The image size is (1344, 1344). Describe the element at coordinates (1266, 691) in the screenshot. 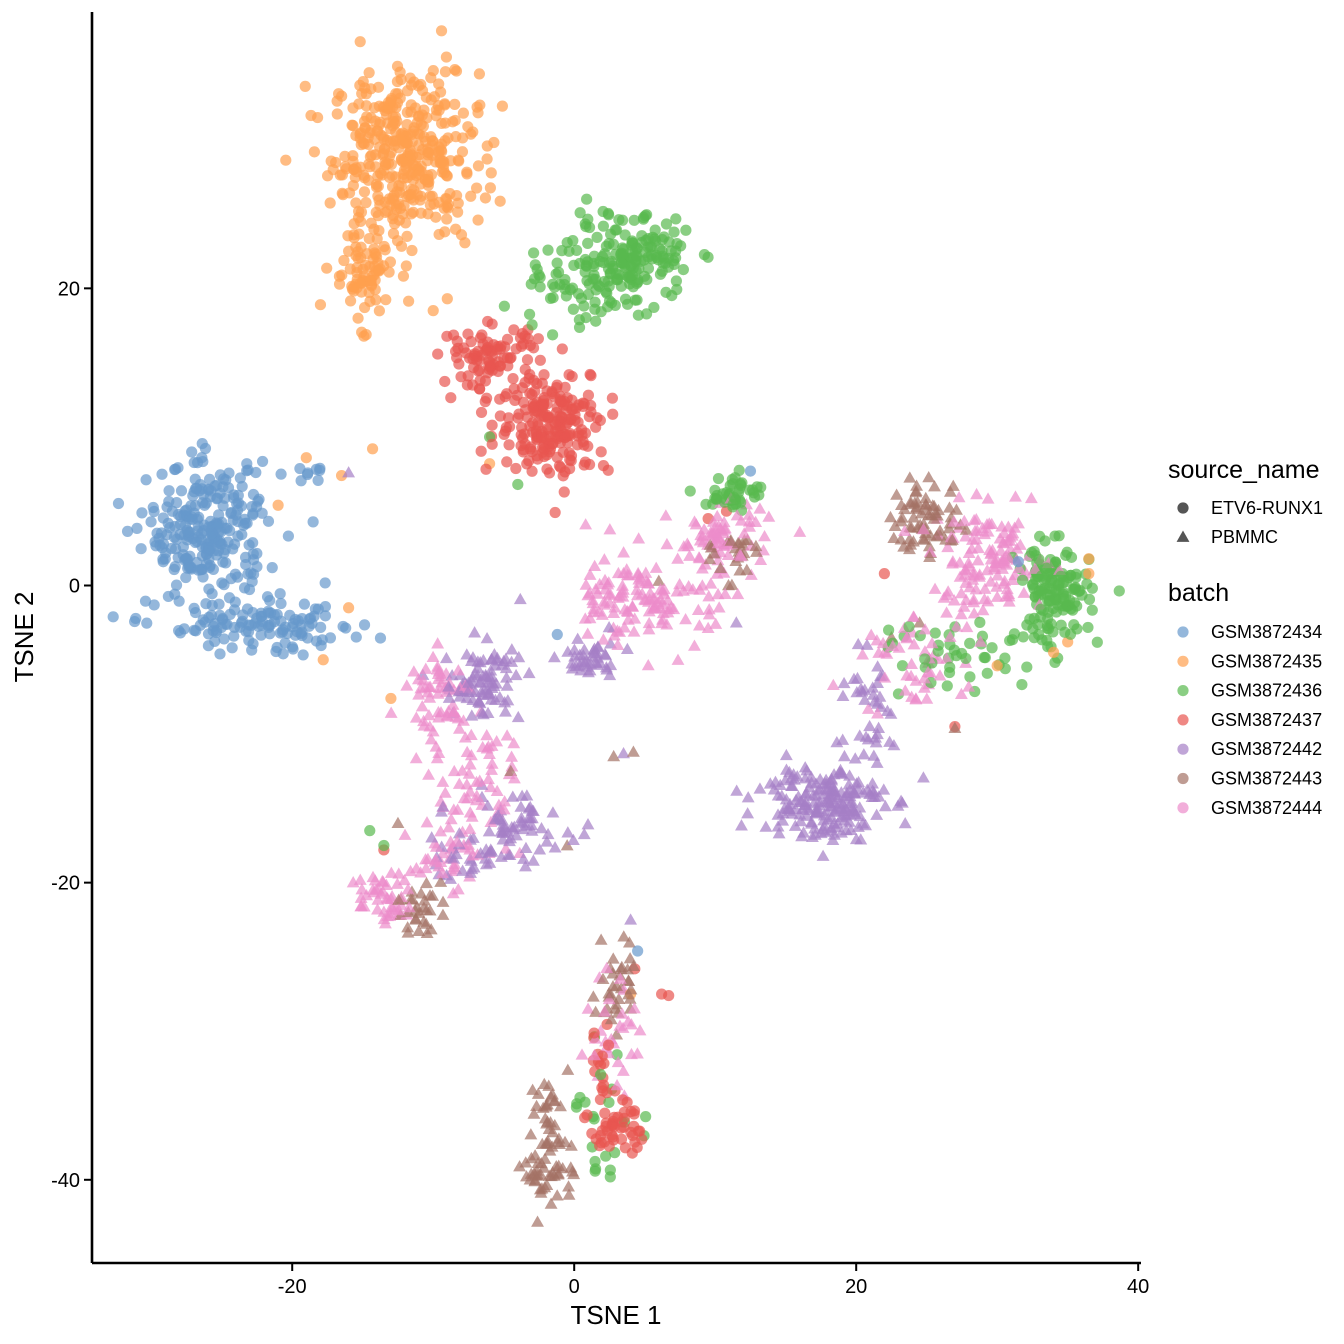

I see `legend-label-batch: GSM3872436` at that location.